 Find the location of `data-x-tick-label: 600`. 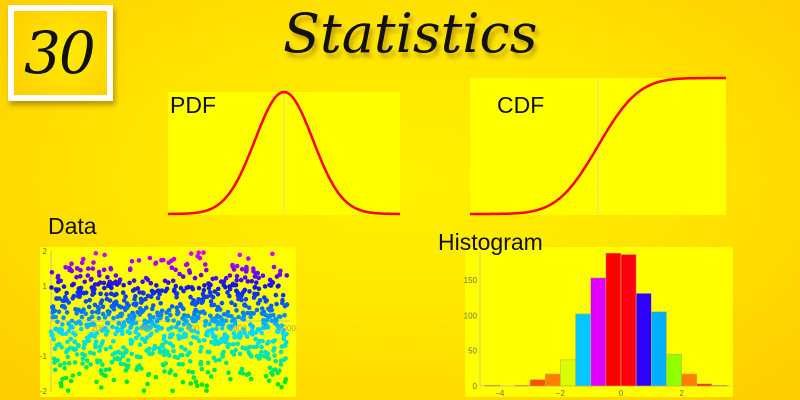

data-x-tick-label: 600 is located at coordinates (193, 328).